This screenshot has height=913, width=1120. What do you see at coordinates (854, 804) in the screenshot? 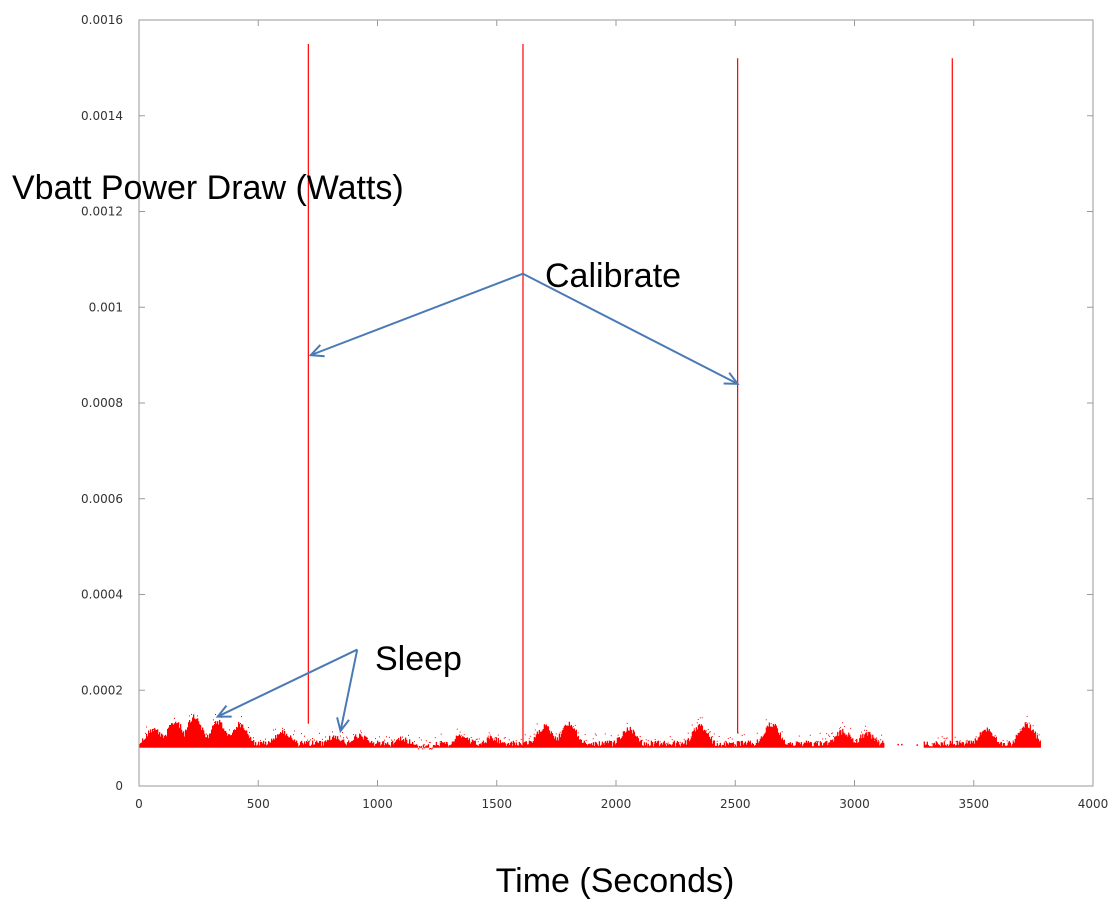
I see `x-tick-label: 3000` at bounding box center [854, 804].